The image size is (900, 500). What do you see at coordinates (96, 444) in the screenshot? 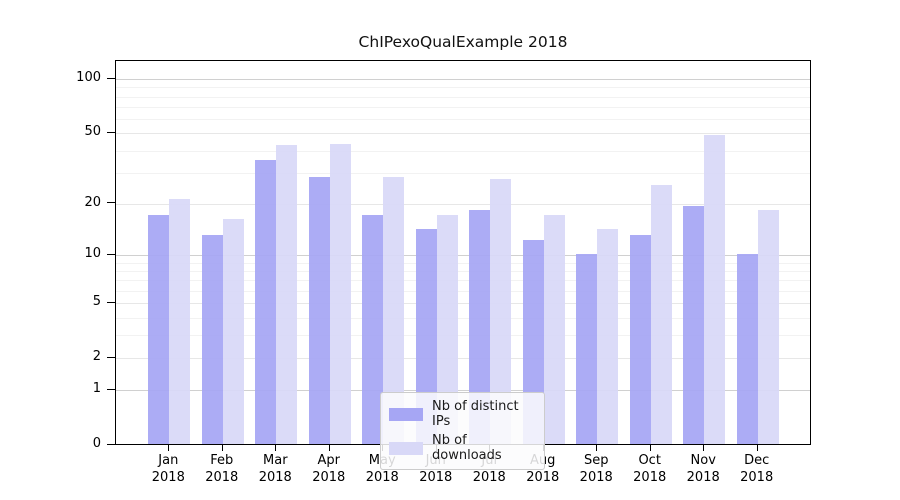
I see `y-tick-label: 0` at bounding box center [96, 444].